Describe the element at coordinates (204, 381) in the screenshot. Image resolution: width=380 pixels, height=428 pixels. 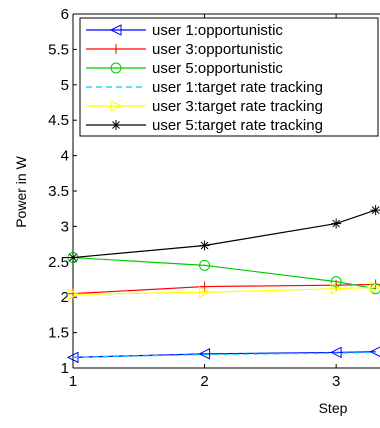
I see `x-tick-label: 2` at that location.